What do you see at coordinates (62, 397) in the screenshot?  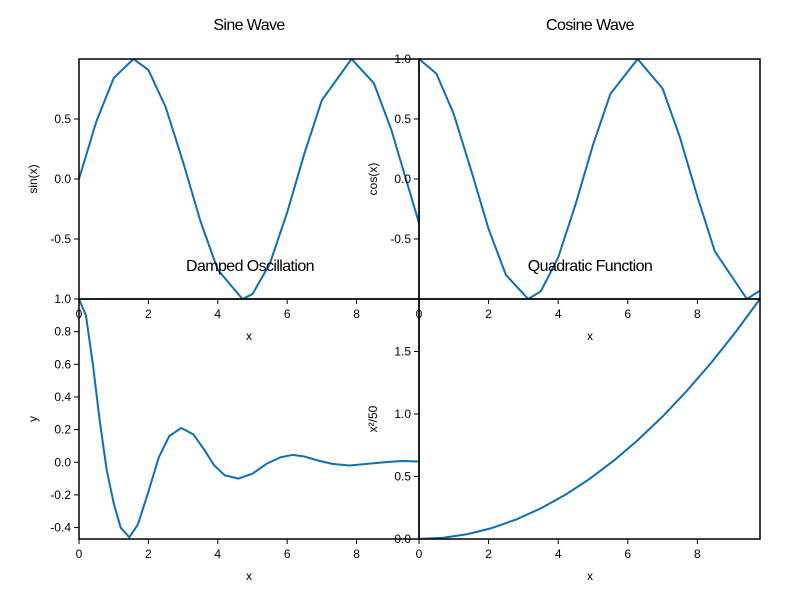 I see `y-tick-label: 0.4` at bounding box center [62, 397].